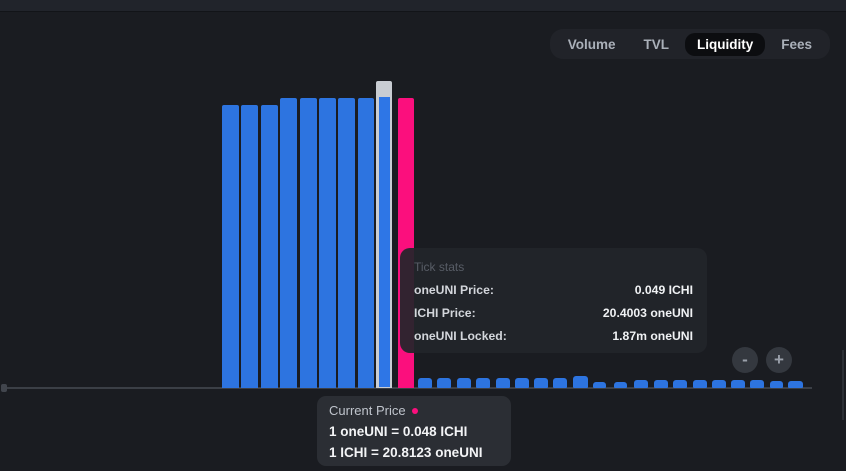 The image size is (846, 471). What do you see at coordinates (445, 313) in the screenshot?
I see `ichi-price-label: ICHI Price:` at bounding box center [445, 313].